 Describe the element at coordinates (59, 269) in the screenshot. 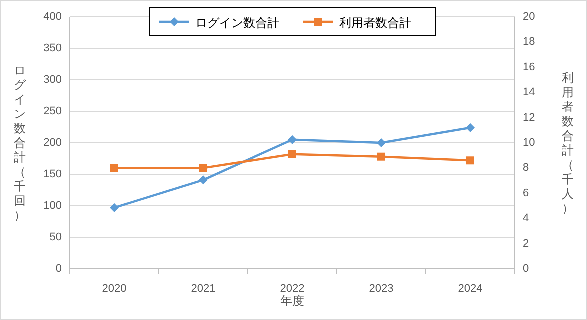

I see `y-tick-label: 0` at that location.